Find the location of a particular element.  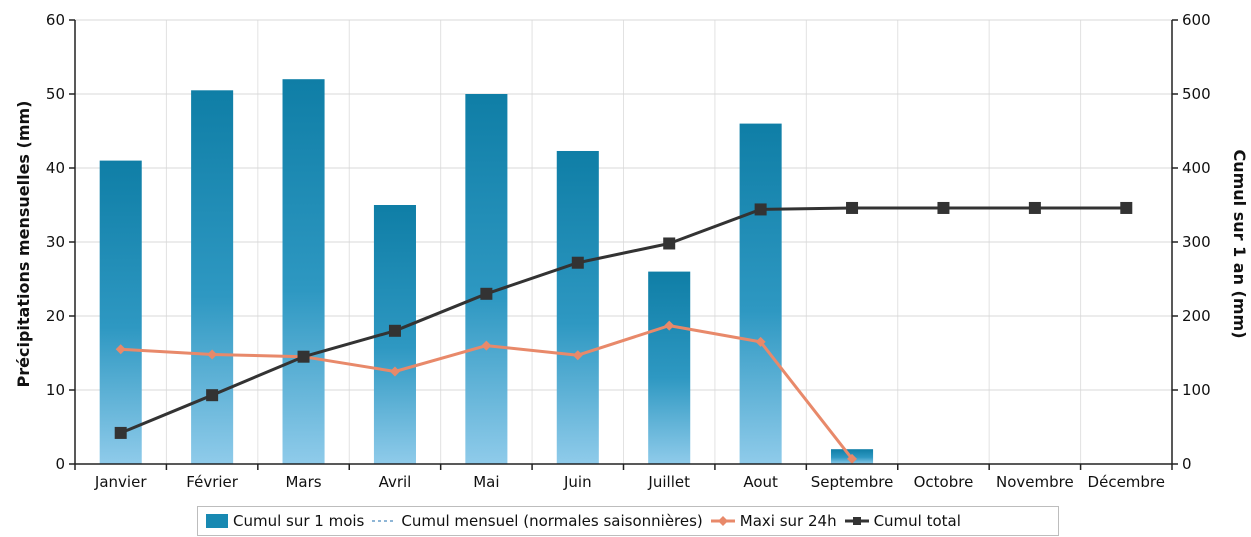

y-tick-label-left: 30 is located at coordinates (55, 242).